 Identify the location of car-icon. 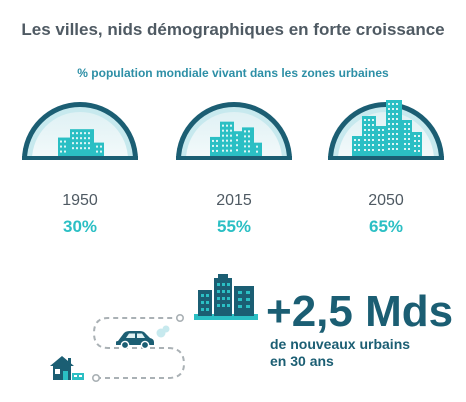
(143, 337).